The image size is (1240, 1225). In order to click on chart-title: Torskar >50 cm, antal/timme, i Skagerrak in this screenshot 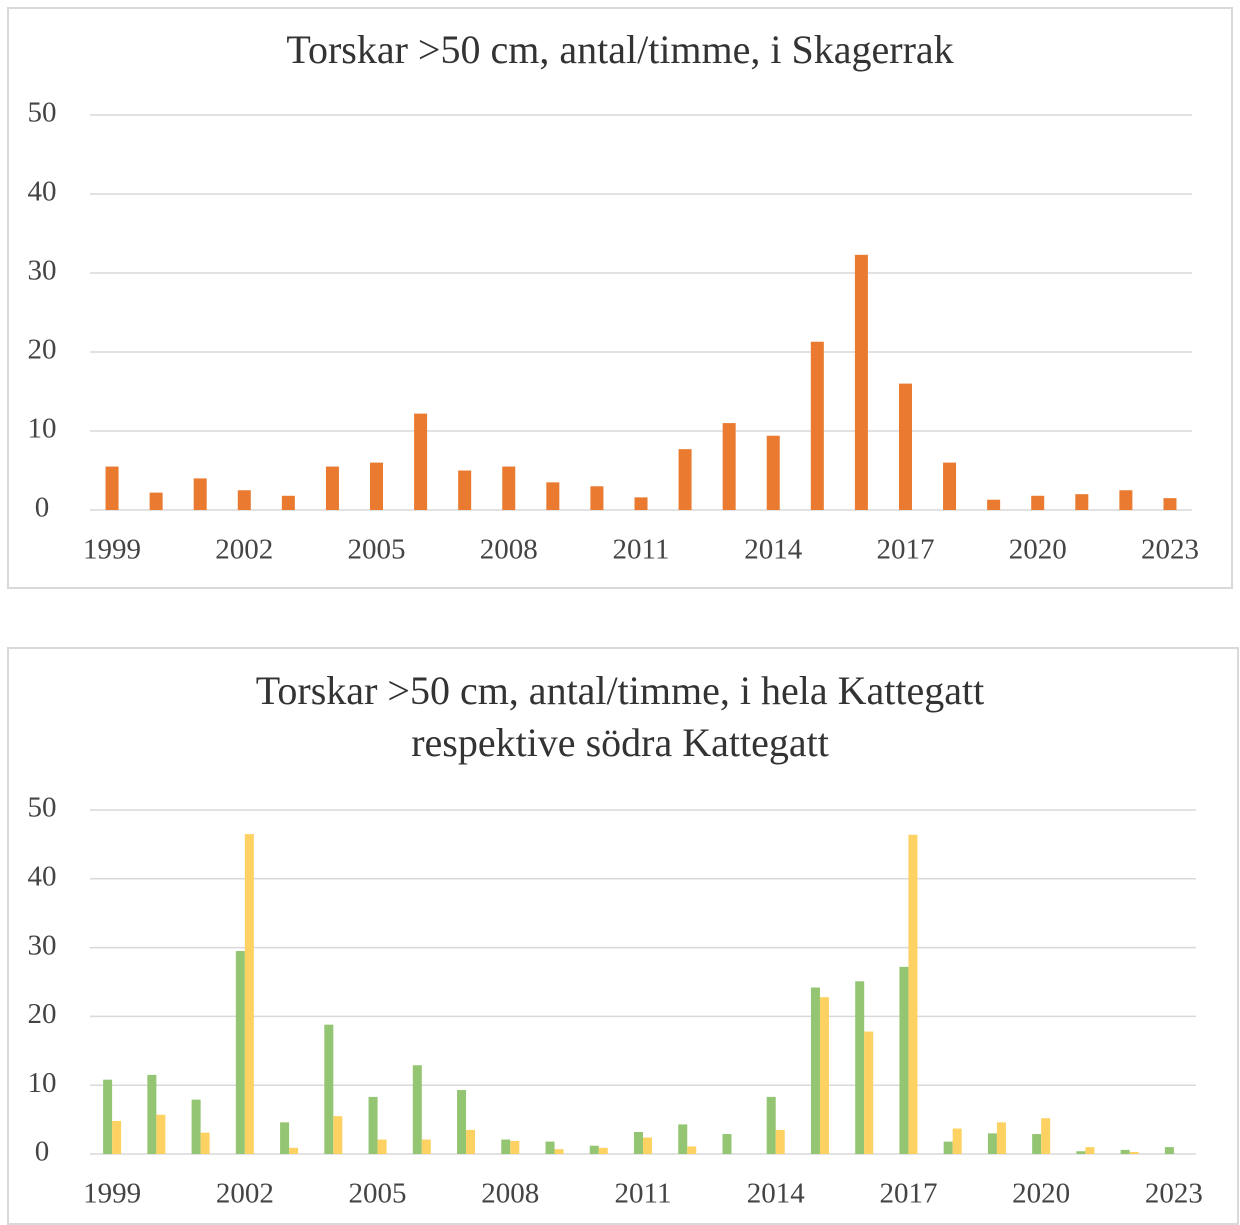, I will do `click(619, 49)`.